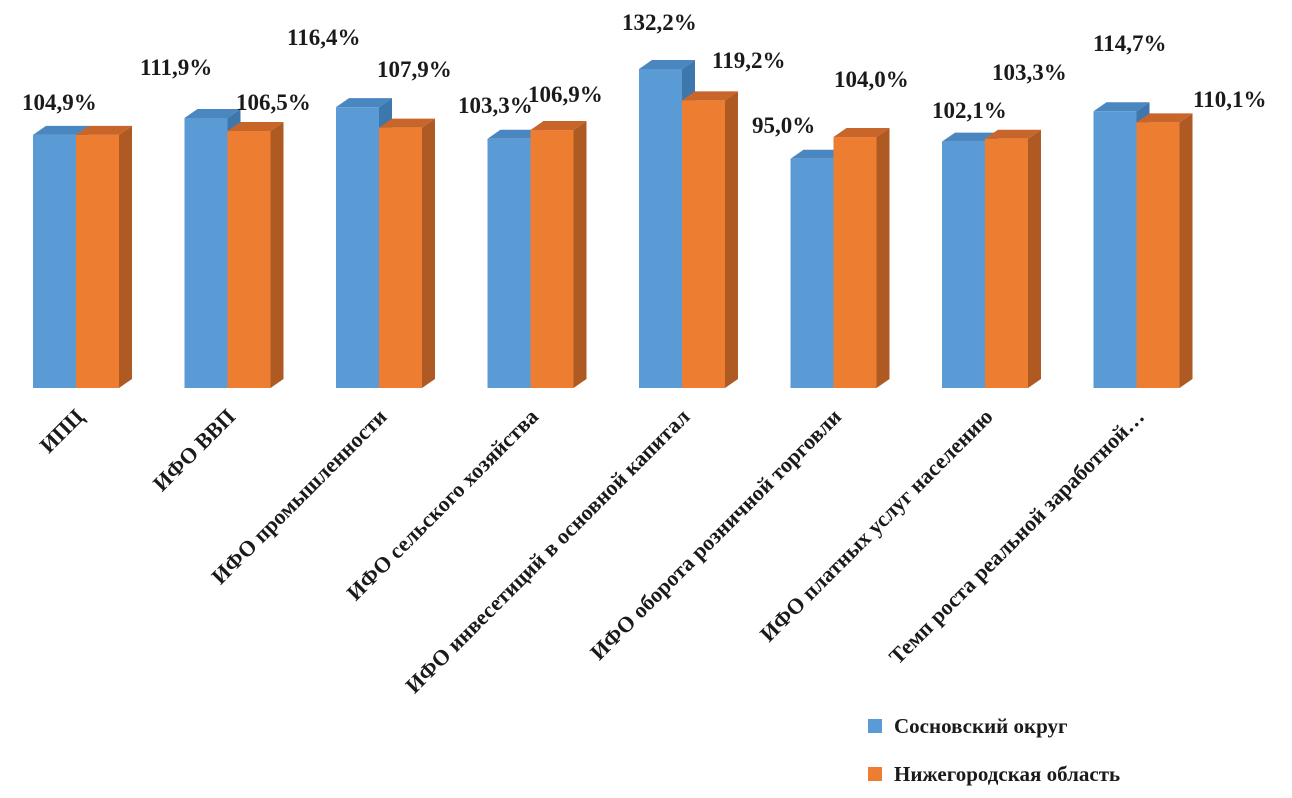  I want to click on category-label-2: ИФО ВВП, so click(194, 450).